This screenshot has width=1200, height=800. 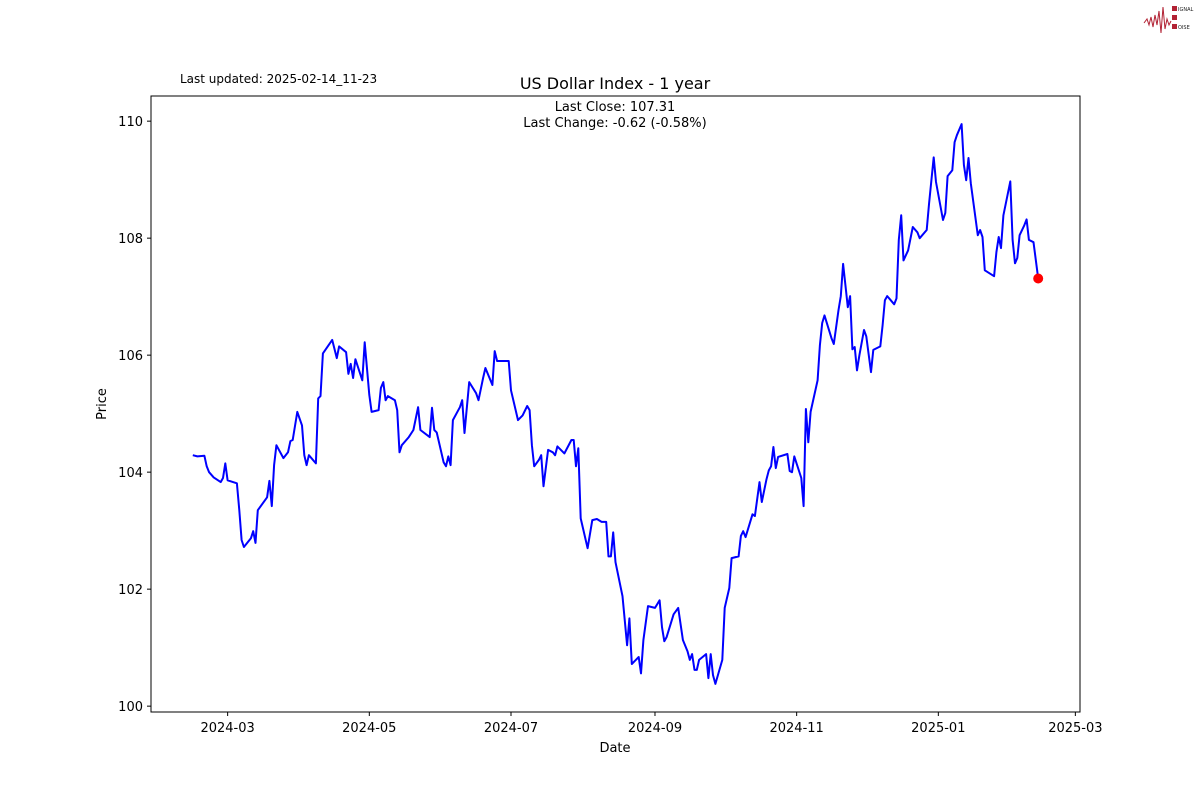 I want to click on x-tick-label: 2024-03, so click(x=227, y=728).